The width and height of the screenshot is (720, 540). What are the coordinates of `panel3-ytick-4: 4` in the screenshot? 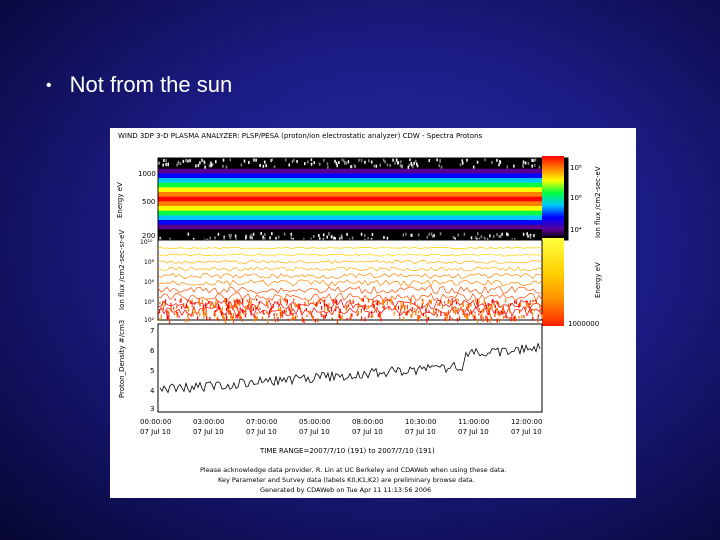 It's located at (152, 391).